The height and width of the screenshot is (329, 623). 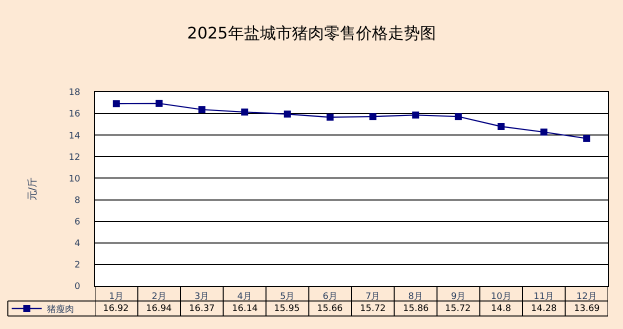 What do you see at coordinates (330, 309) in the screenshot?
I see `data-label: 15.66` at bounding box center [330, 309].